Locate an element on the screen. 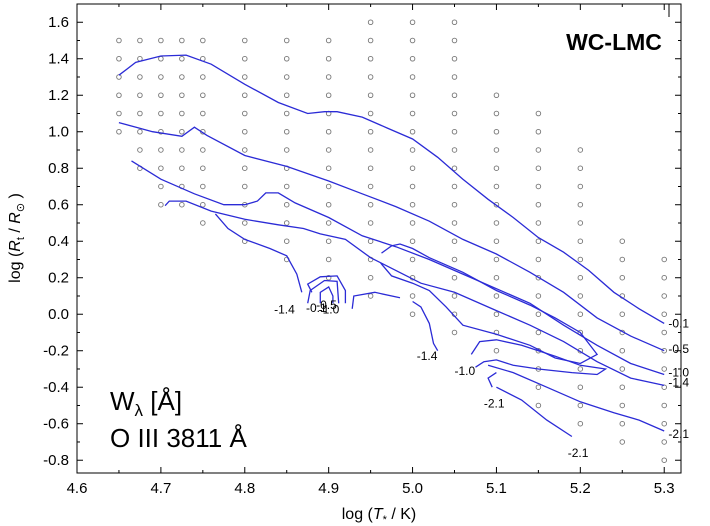 The image size is (710, 526). y-tick-label: 1.4 is located at coordinates (58, 59).